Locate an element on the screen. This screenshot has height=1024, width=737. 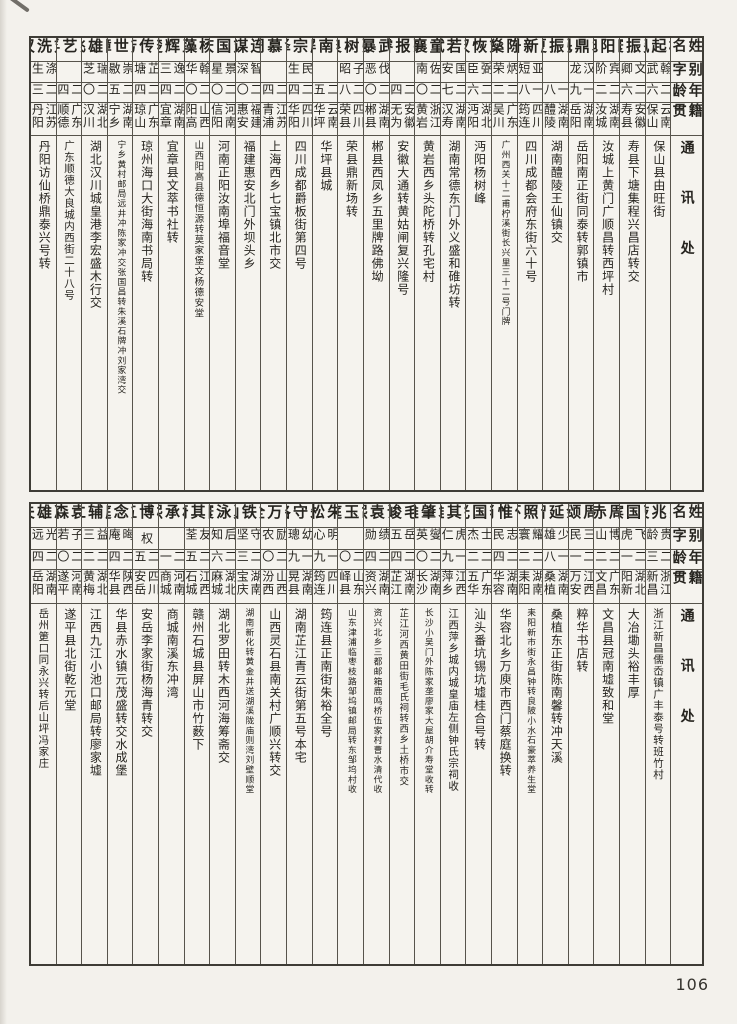
address-cell-text: 湖南芷江青云街第五号本宅 is located at coordinates (300, 685).